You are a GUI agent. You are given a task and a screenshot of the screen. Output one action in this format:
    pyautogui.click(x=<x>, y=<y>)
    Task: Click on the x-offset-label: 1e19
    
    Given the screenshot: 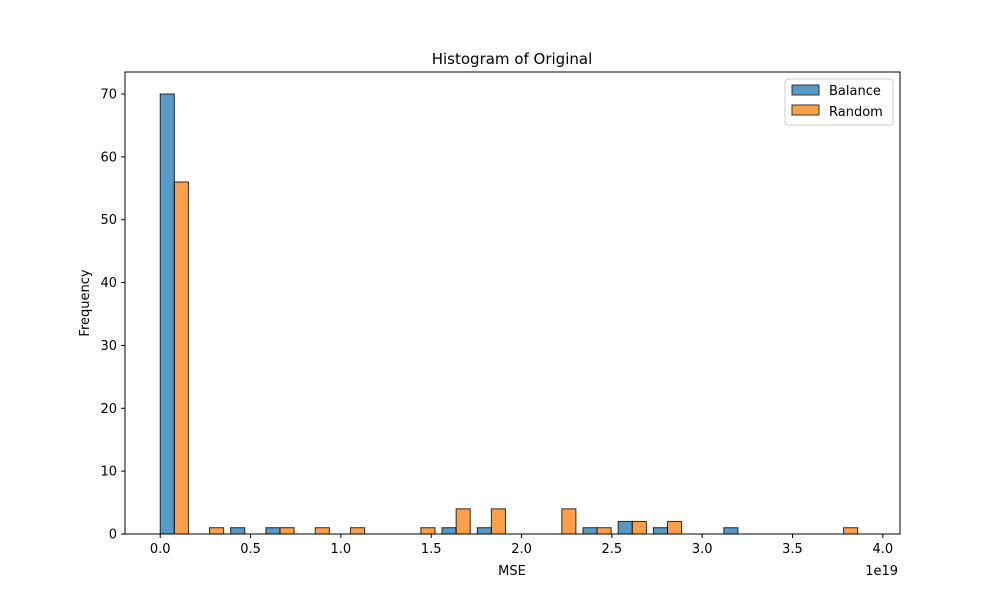 What is the action you would take?
    pyautogui.click(x=881, y=571)
    